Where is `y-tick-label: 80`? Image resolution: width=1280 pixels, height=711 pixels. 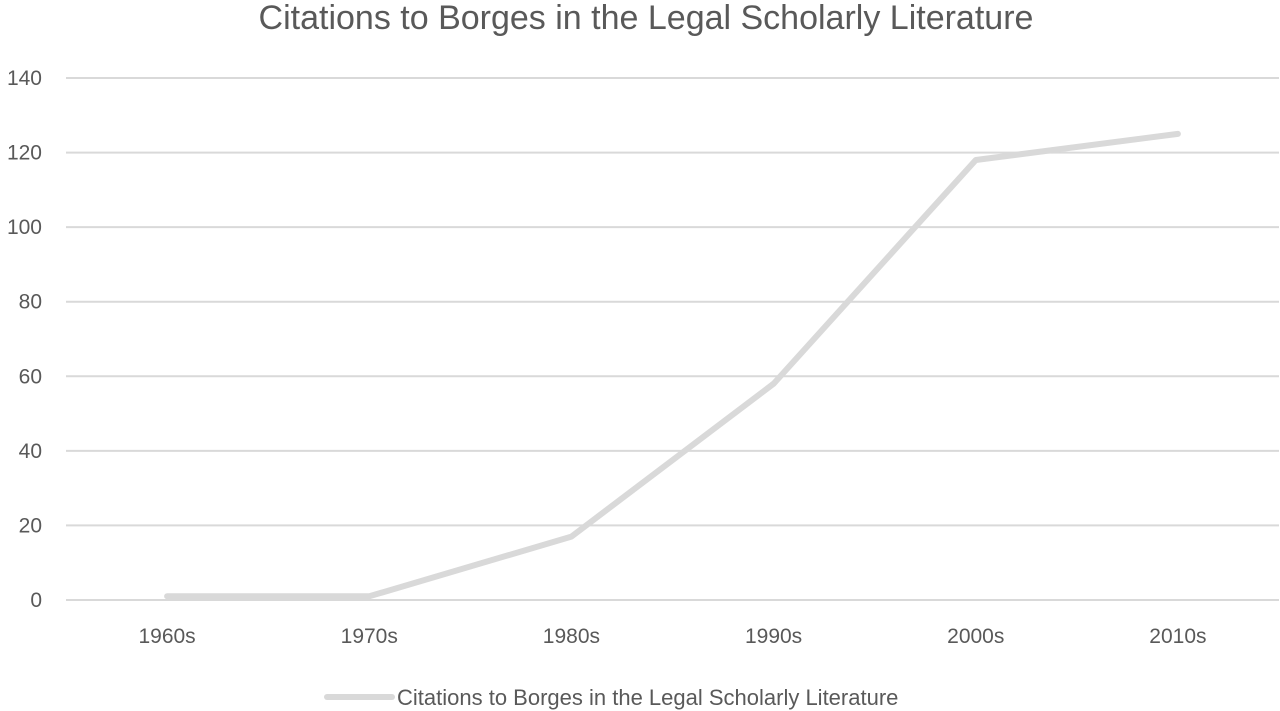 y-tick-label: 80 is located at coordinates (30, 302).